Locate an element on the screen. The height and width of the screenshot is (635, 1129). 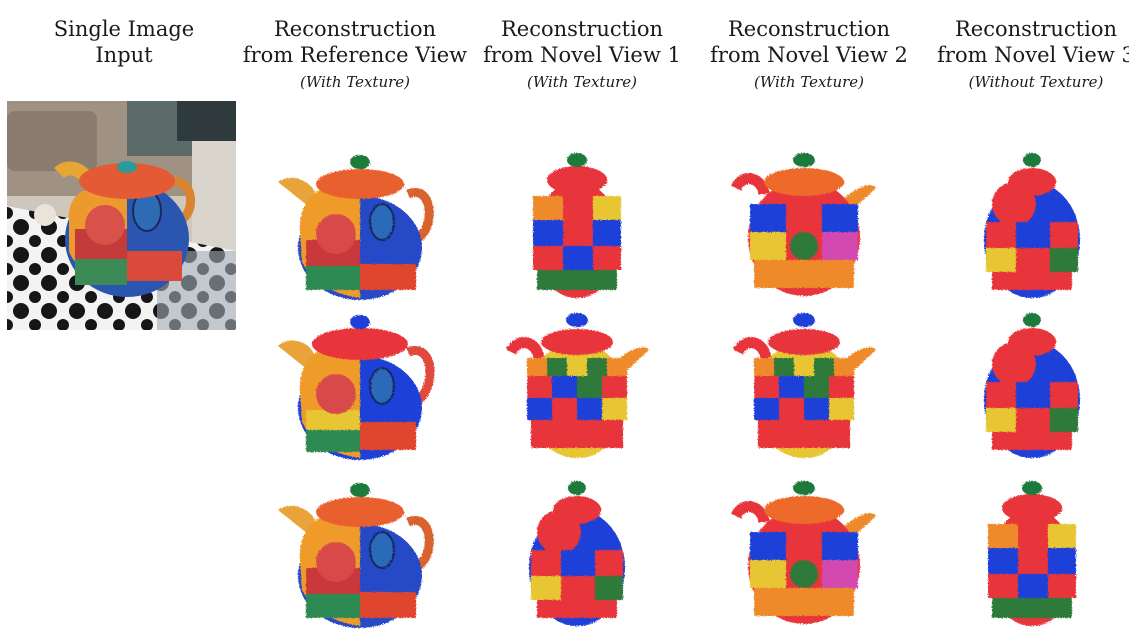
reconstruction-row3-reference is located at coordinates (353, 555).